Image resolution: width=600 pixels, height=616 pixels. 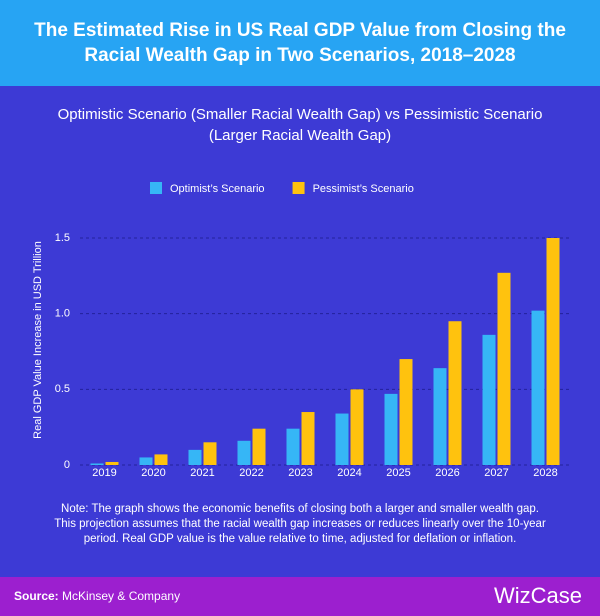 What do you see at coordinates (67, 465) in the screenshot?
I see `y-tick-label: 0` at bounding box center [67, 465].